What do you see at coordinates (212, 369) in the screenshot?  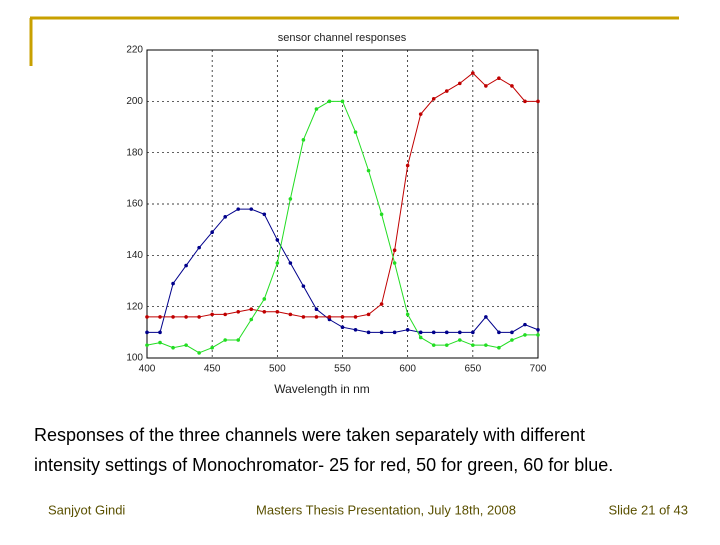 I see `x-tick-label: 450` at bounding box center [212, 369].